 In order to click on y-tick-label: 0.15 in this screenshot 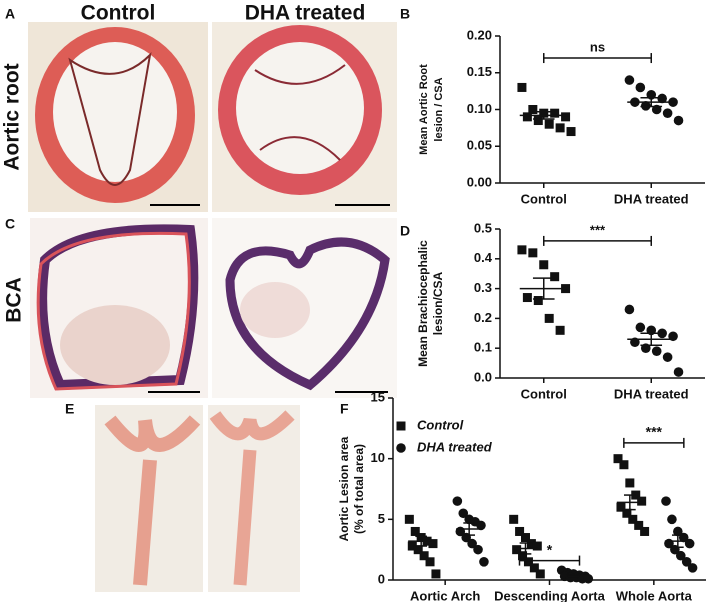, I will do `click(479, 71)`.